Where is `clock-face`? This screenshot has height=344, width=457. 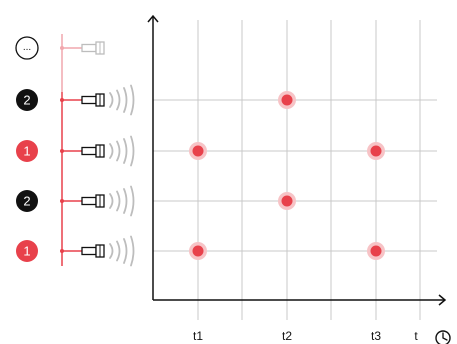 clock-face is located at coordinates (443, 337).